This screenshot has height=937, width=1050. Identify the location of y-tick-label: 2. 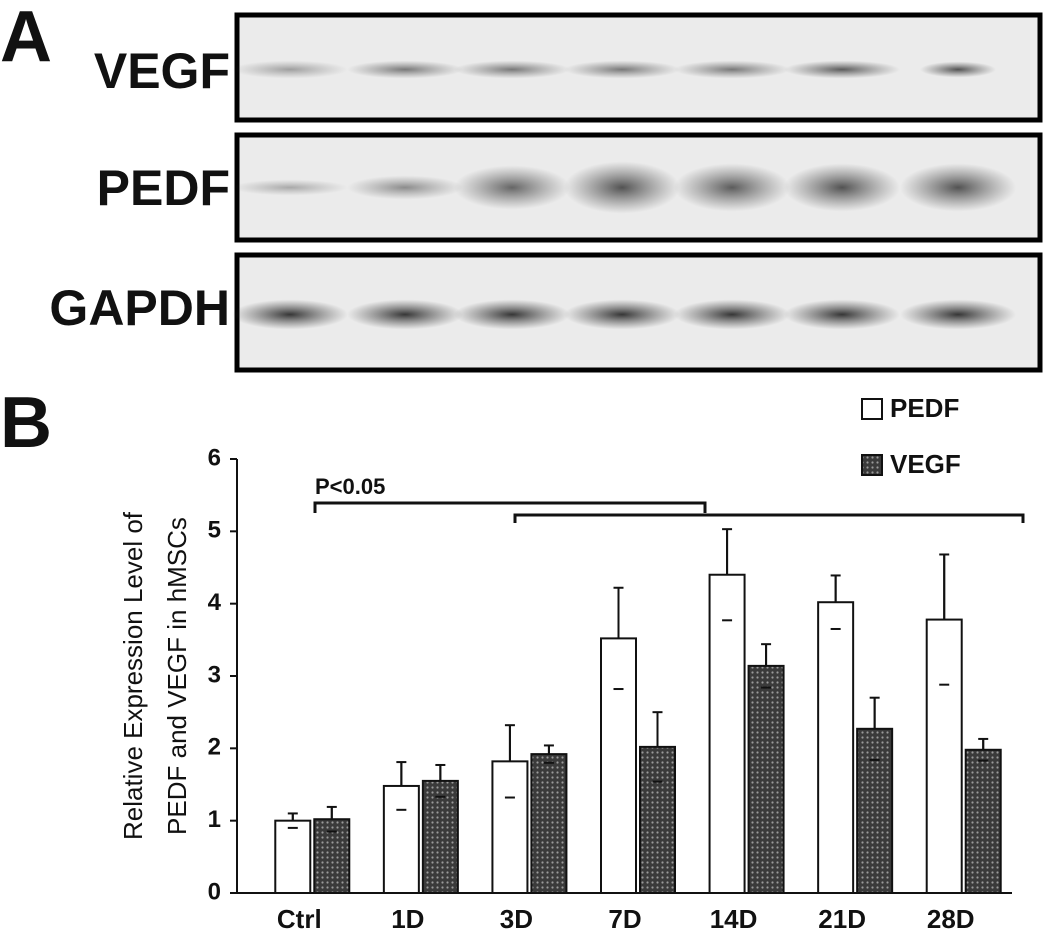
(214, 747).